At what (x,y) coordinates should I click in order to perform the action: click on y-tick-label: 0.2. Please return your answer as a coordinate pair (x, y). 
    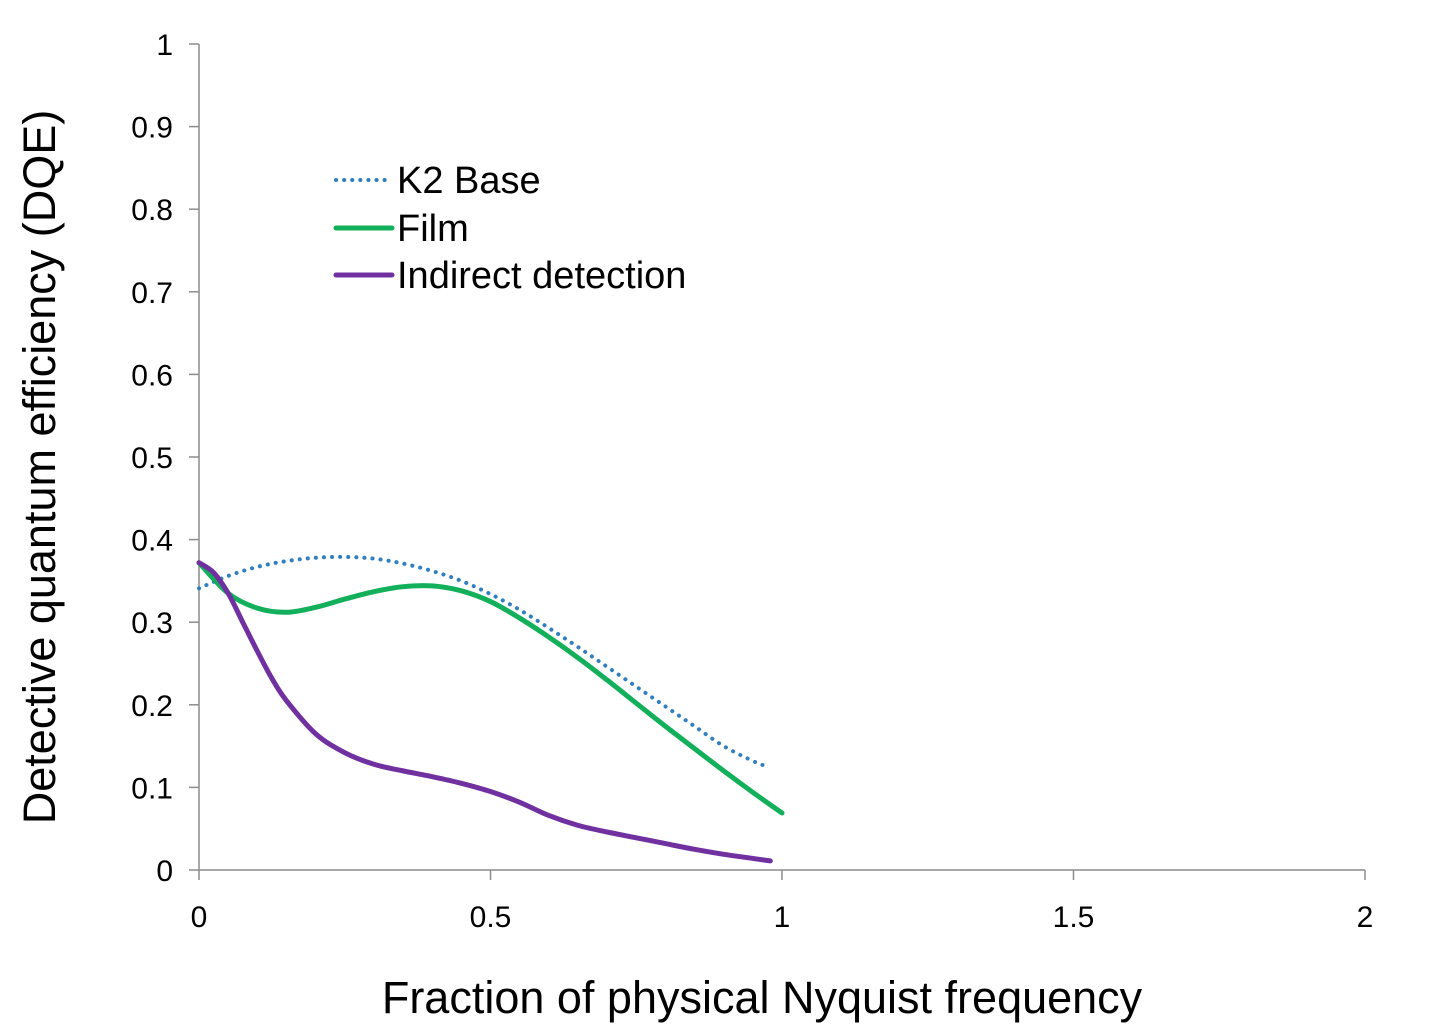
    Looking at the image, I should click on (152, 706).